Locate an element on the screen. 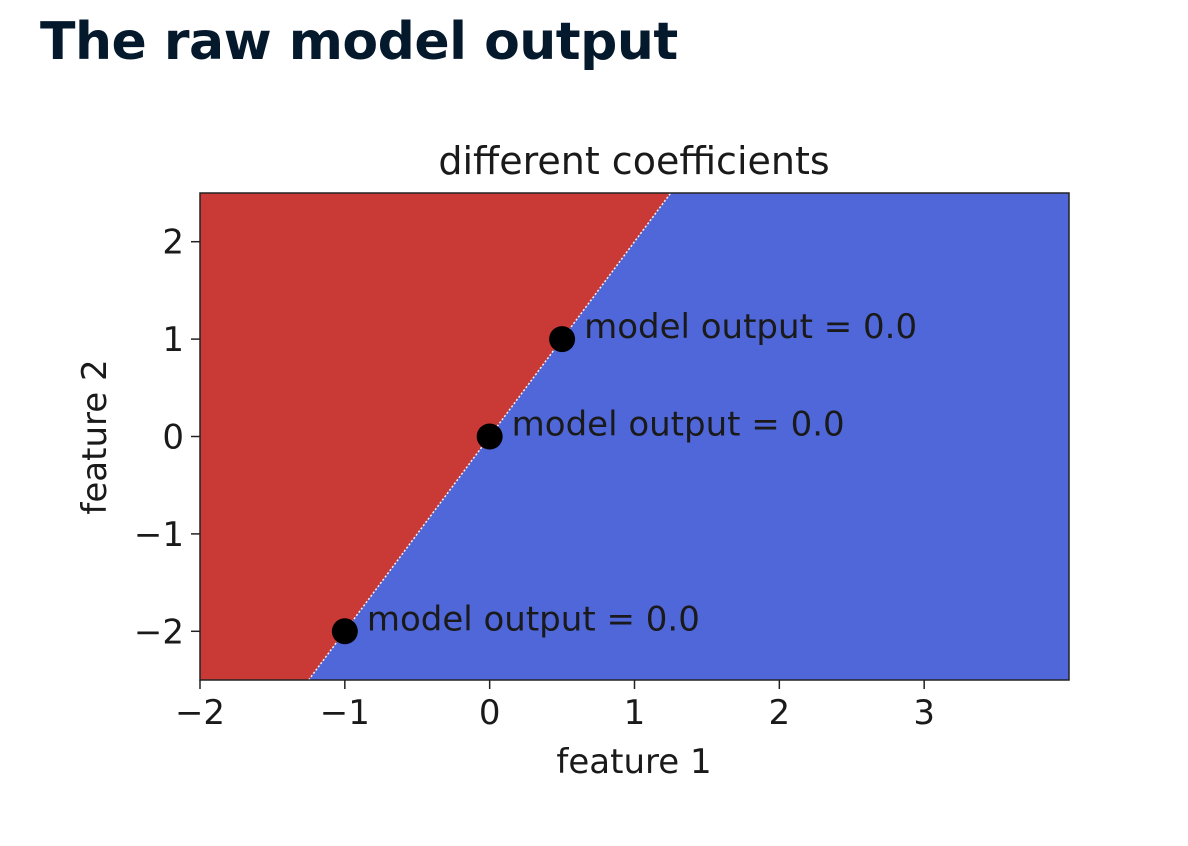 This screenshot has width=1188, height=846. page-title: The raw model output is located at coordinates (359, 42).